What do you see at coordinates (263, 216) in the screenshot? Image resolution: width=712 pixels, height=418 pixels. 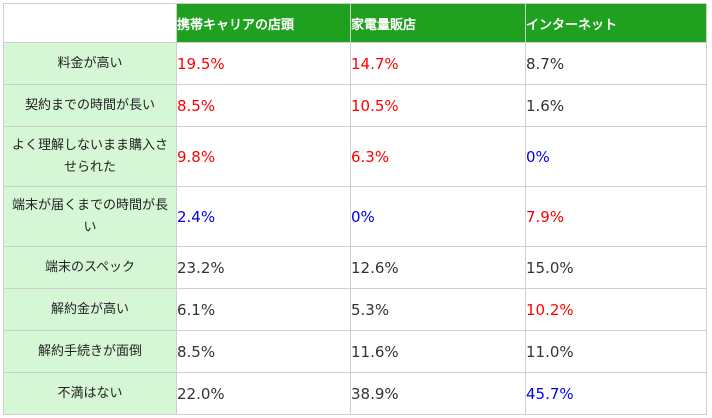 I see `cell-value: 2.4%` at bounding box center [263, 216].